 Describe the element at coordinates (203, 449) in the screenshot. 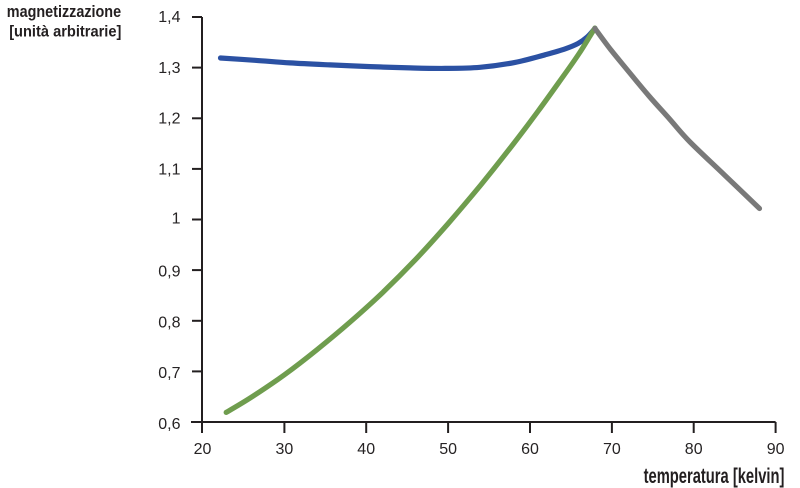

I see `svg-text: 20` at that location.